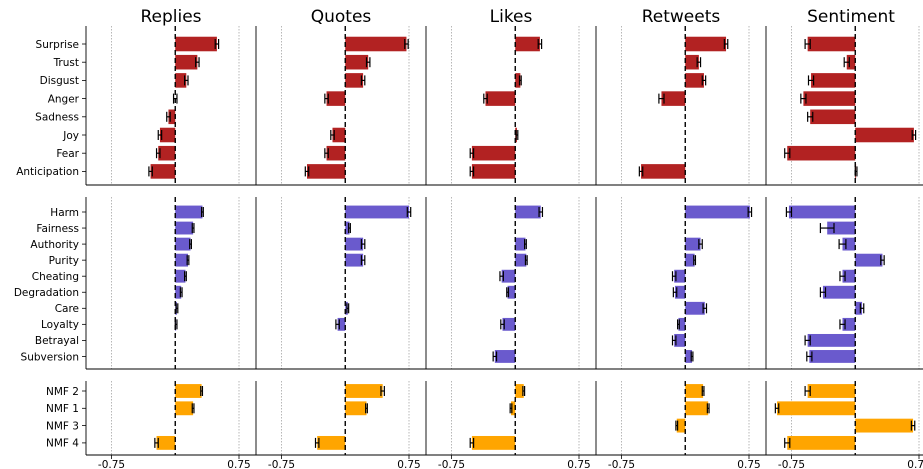  Describe the element at coordinates (46, 293) in the screenshot. I see `row-label-degradation: Degradation` at that location.